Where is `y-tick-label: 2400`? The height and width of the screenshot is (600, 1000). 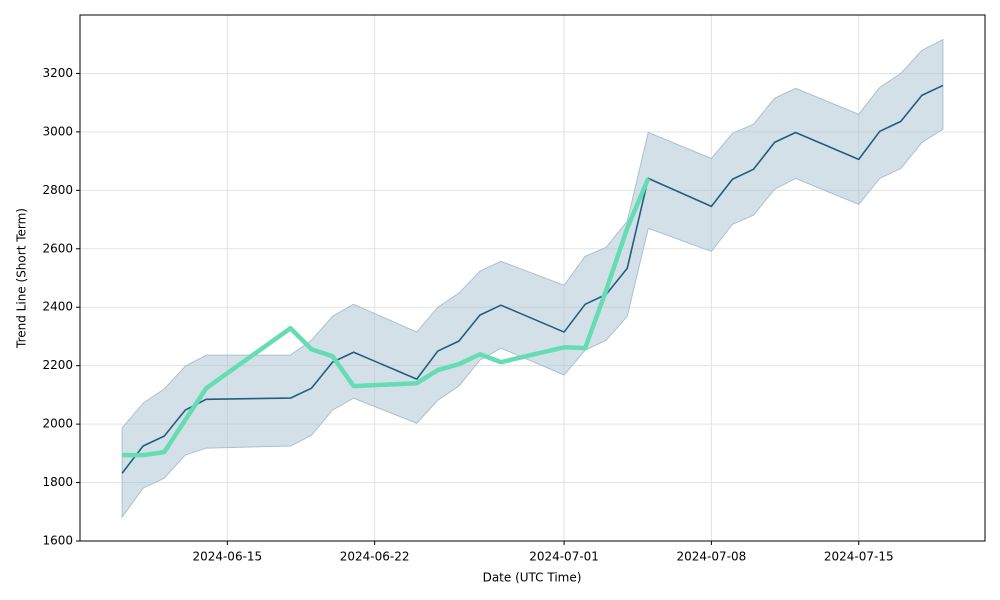
y-tick-label: 2400 is located at coordinates (57, 307).